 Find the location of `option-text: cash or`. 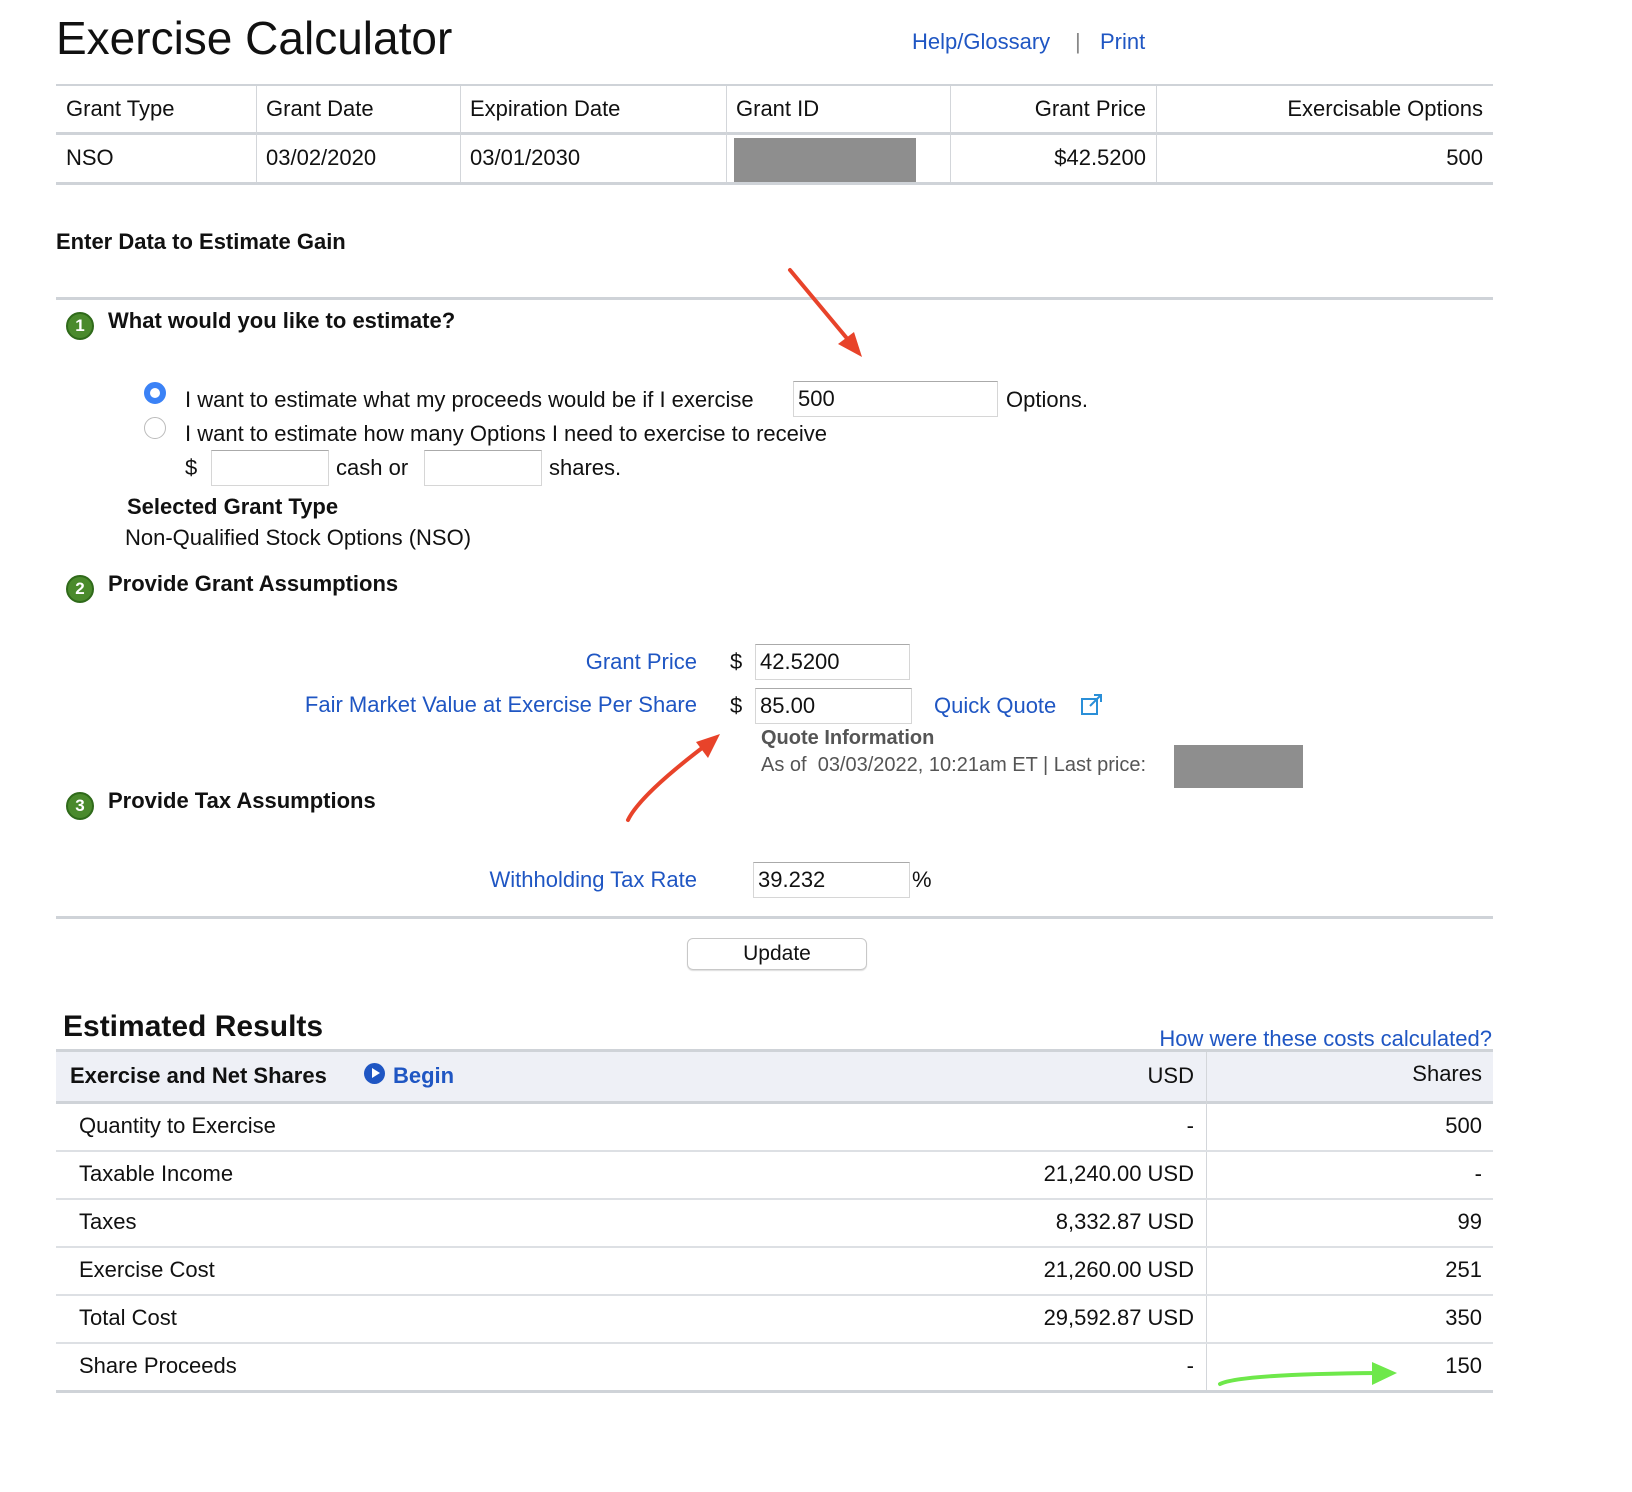

option-text: cash or is located at coordinates (372, 467).